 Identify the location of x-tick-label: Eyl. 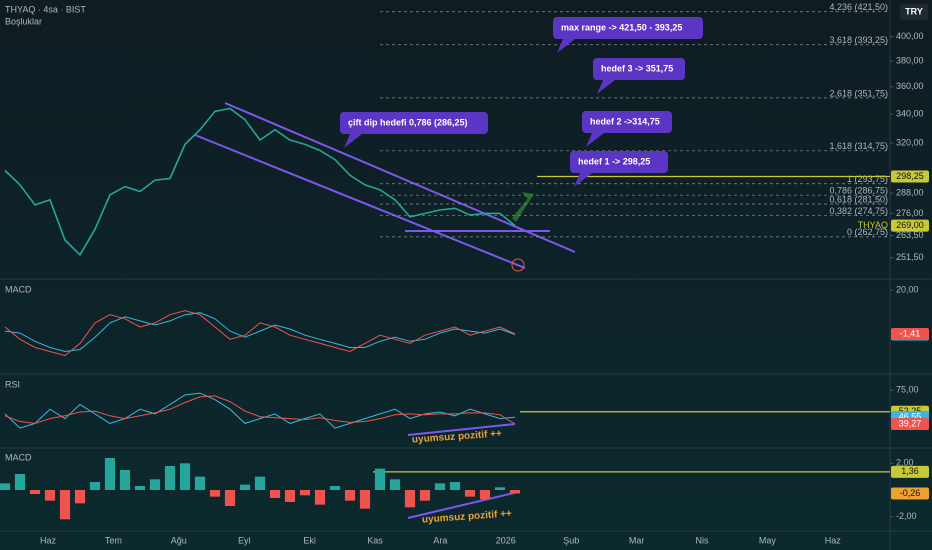
(244, 540).